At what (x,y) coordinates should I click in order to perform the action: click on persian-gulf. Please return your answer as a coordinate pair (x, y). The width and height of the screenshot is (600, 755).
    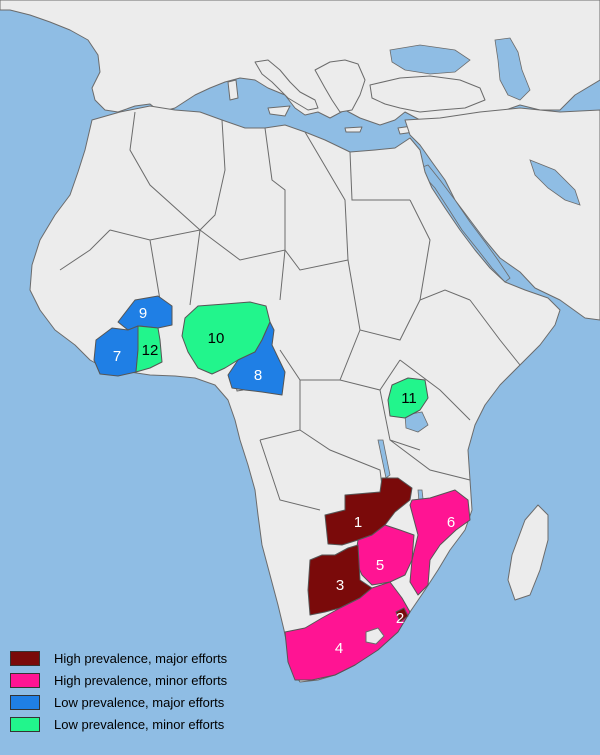
    Looking at the image, I should click on (555, 182).